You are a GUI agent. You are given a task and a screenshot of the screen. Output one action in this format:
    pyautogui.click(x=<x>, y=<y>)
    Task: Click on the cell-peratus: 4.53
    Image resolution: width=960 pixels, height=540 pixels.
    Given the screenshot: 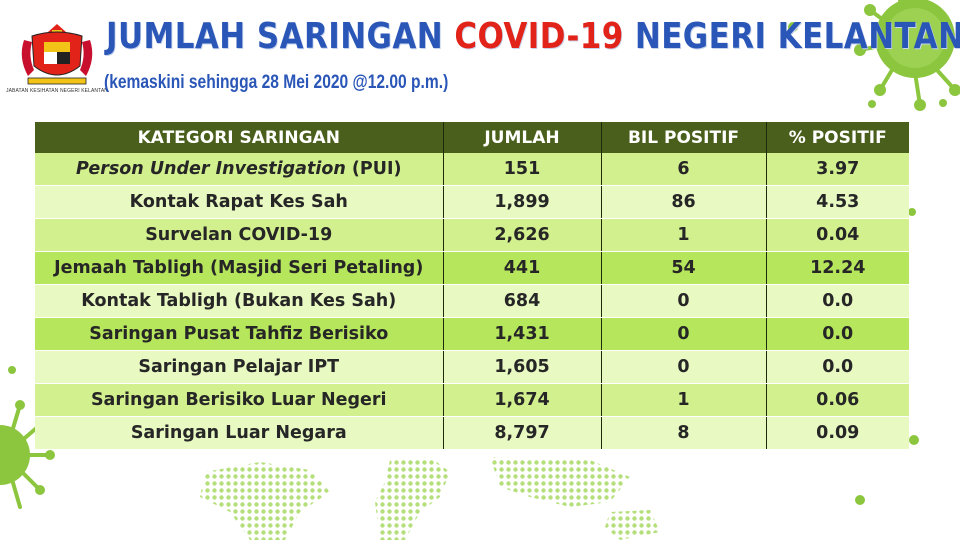 What is the action you would take?
    pyautogui.click(x=837, y=202)
    